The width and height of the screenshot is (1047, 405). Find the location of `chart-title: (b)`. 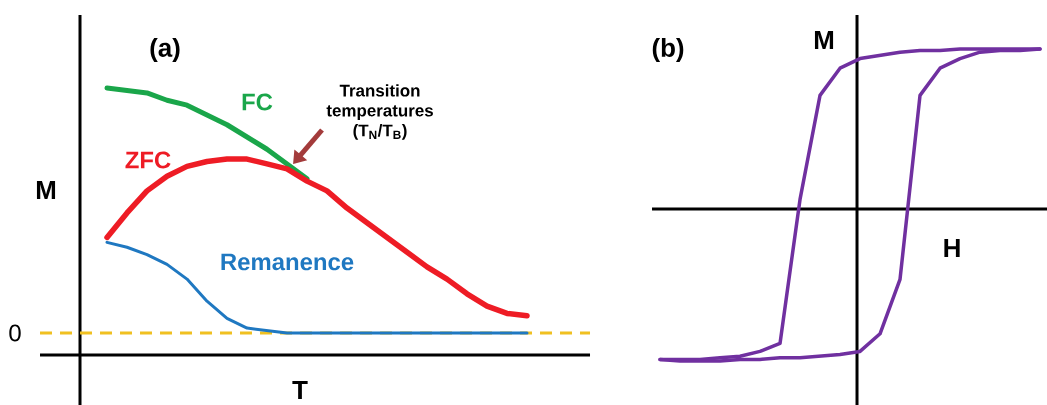

chart-title: (b) is located at coordinates (668, 50).